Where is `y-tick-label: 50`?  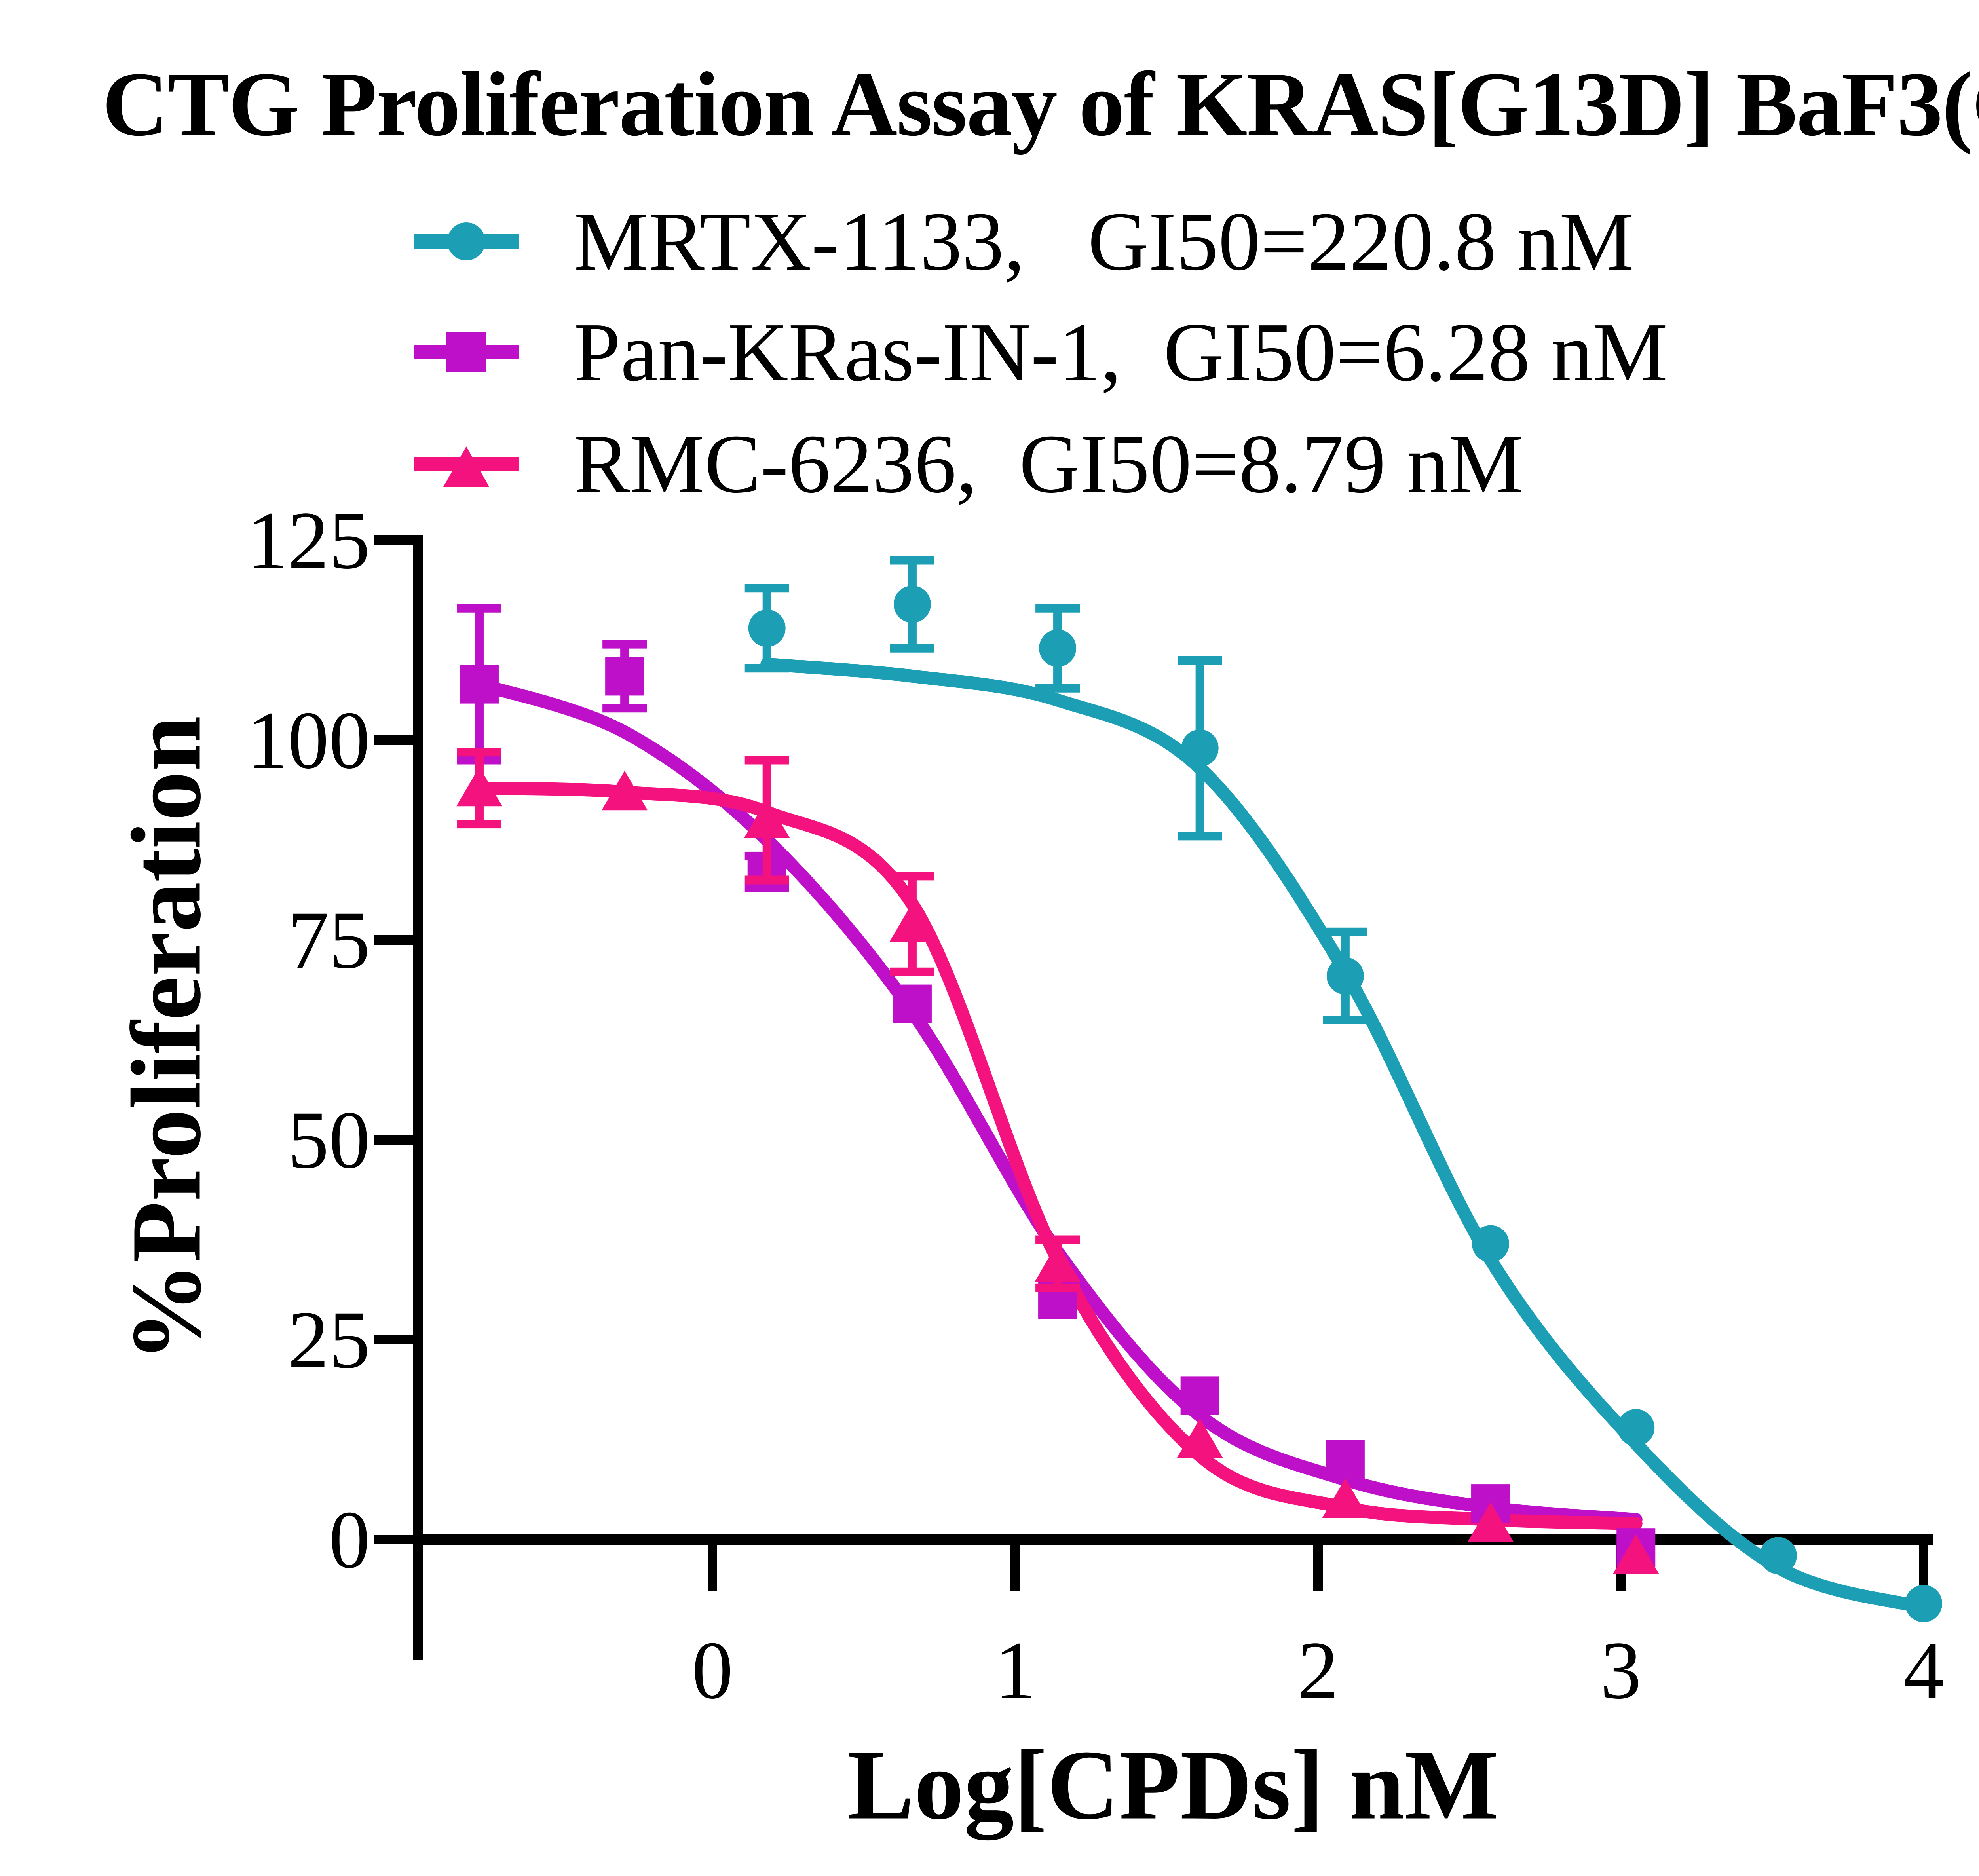 y-tick-label: 50 is located at coordinates (329, 1139).